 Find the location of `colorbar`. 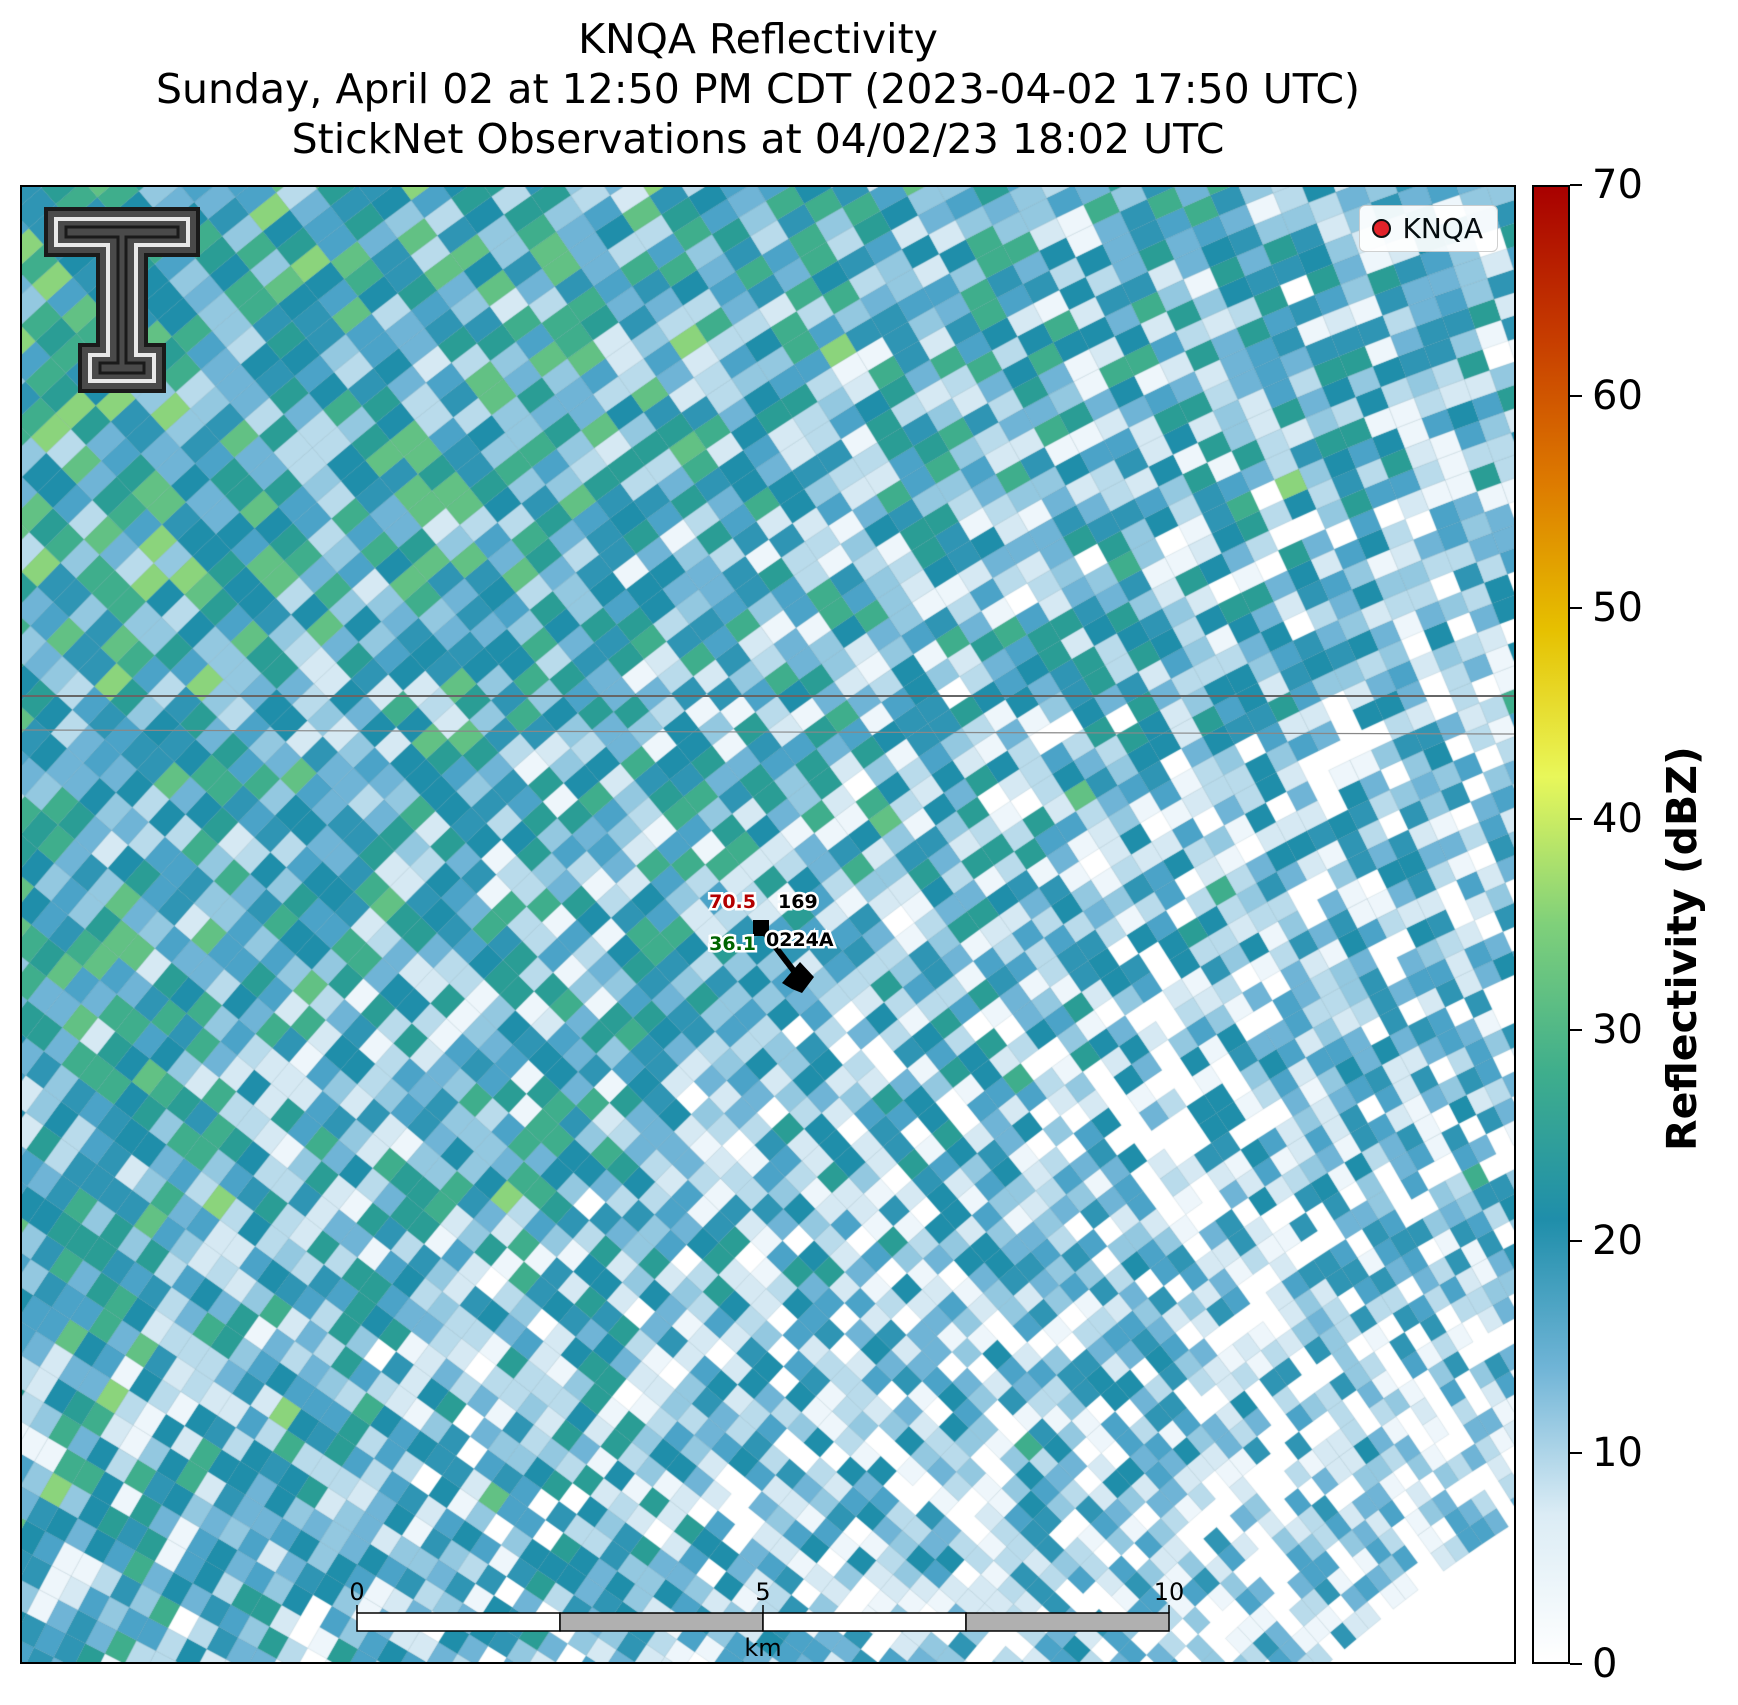

colorbar is located at coordinates (1551, 924).